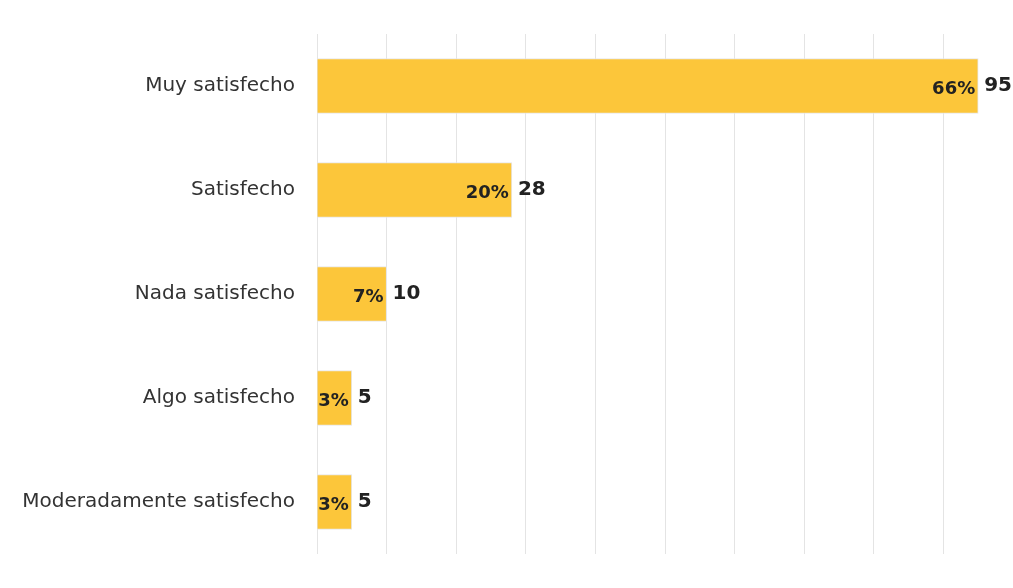 This screenshot has height=588, width=1013. What do you see at coordinates (487, 191) in the screenshot?
I see `annotation: 20%` at bounding box center [487, 191].